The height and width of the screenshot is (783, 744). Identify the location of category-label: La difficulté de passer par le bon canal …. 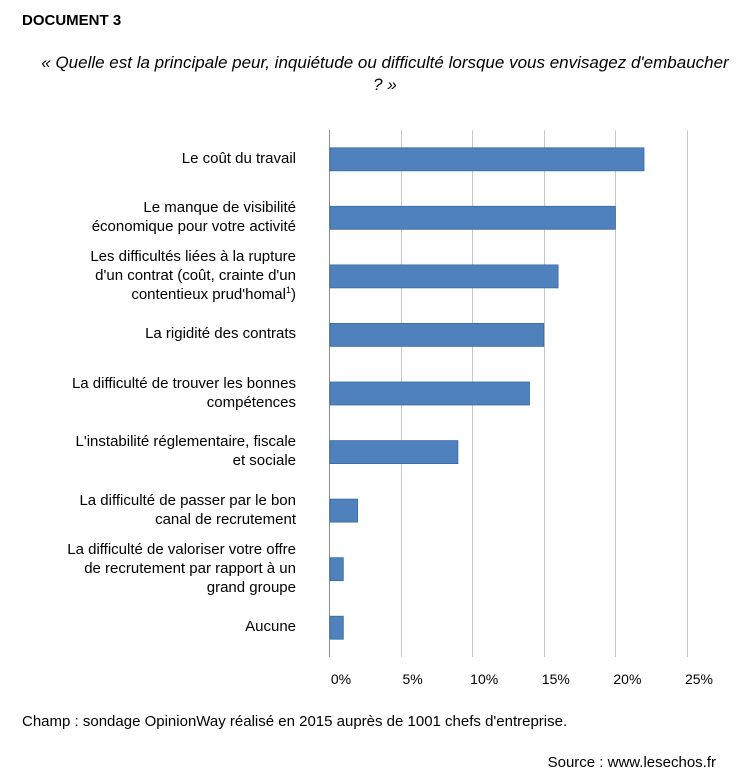
(187, 509).